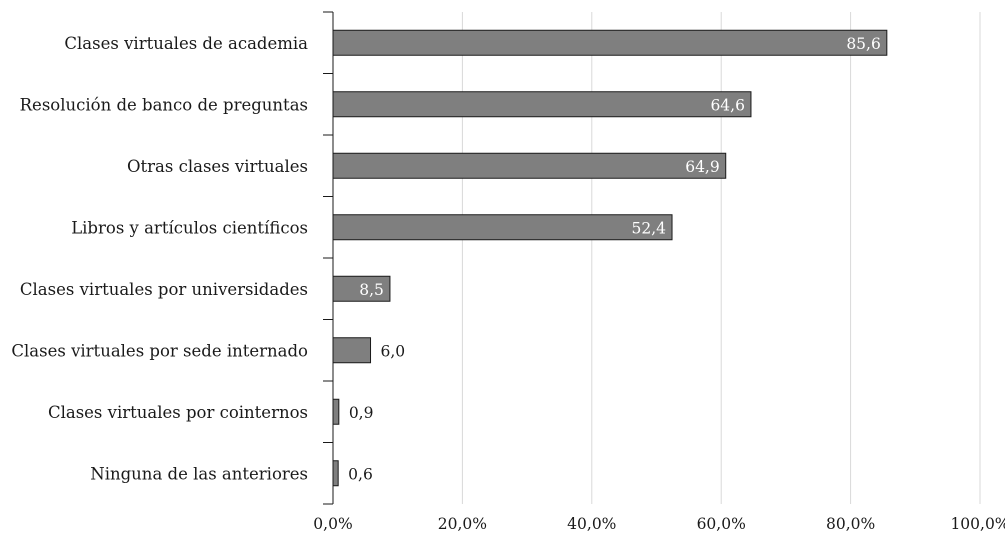  Describe the element at coordinates (371, 290) in the screenshot. I see `data-label: 8,5` at that location.